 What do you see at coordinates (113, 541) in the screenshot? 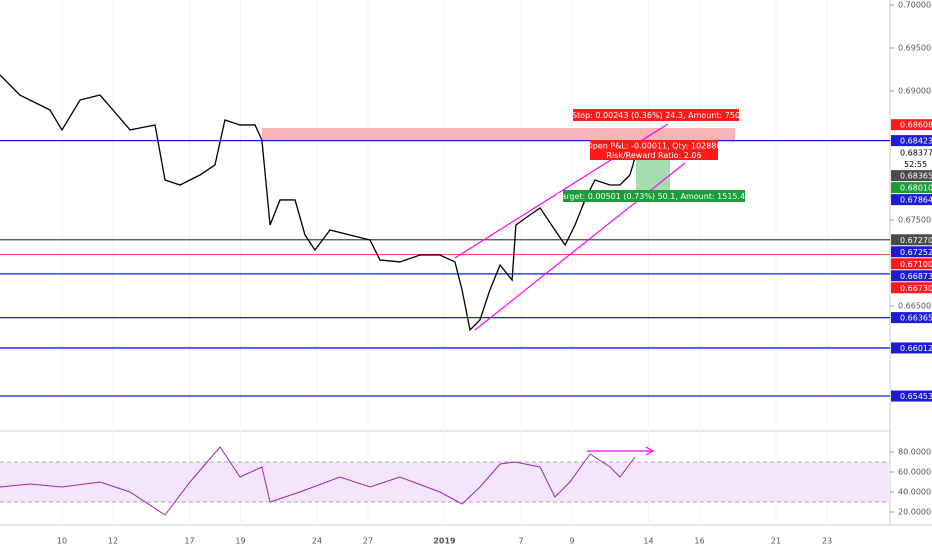
I see `x-tick-label: 12` at bounding box center [113, 541].